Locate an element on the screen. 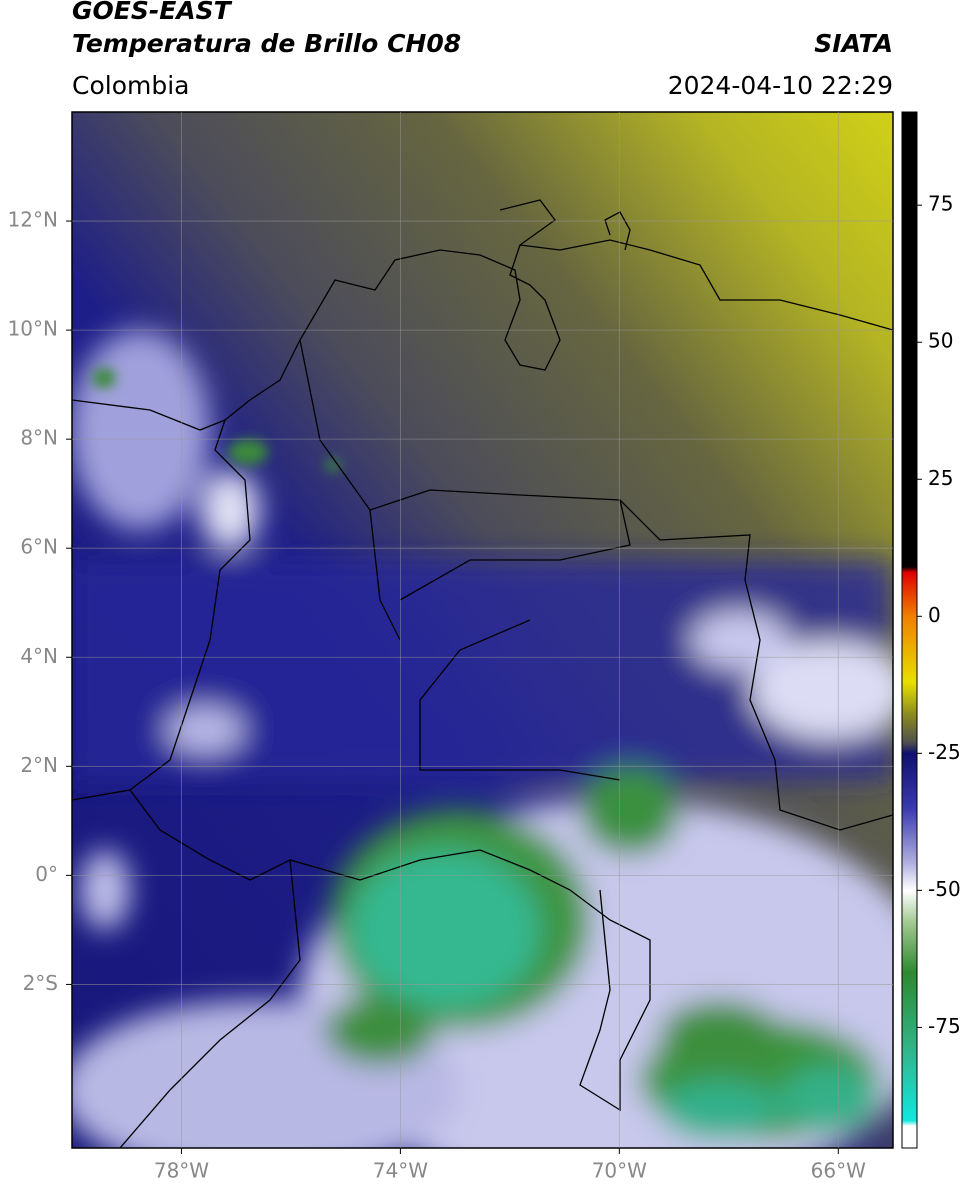  lat-tick-label: 8°N is located at coordinates (39, 438).